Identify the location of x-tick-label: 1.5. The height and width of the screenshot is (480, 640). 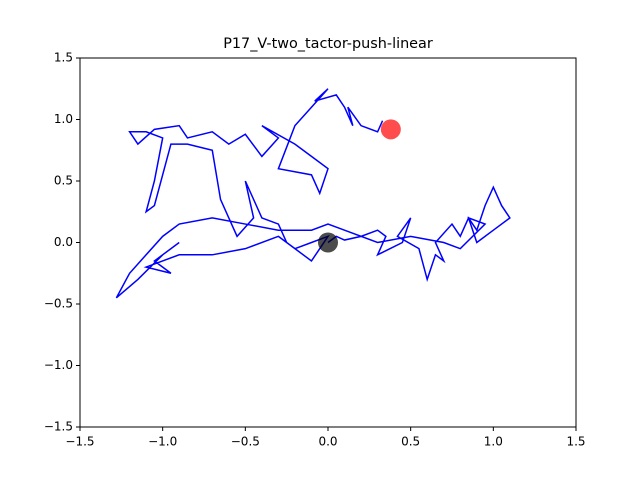
(575, 442).